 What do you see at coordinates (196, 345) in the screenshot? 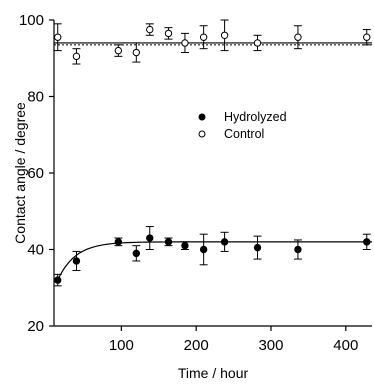
I see `x-tick-label: 200` at bounding box center [196, 345].